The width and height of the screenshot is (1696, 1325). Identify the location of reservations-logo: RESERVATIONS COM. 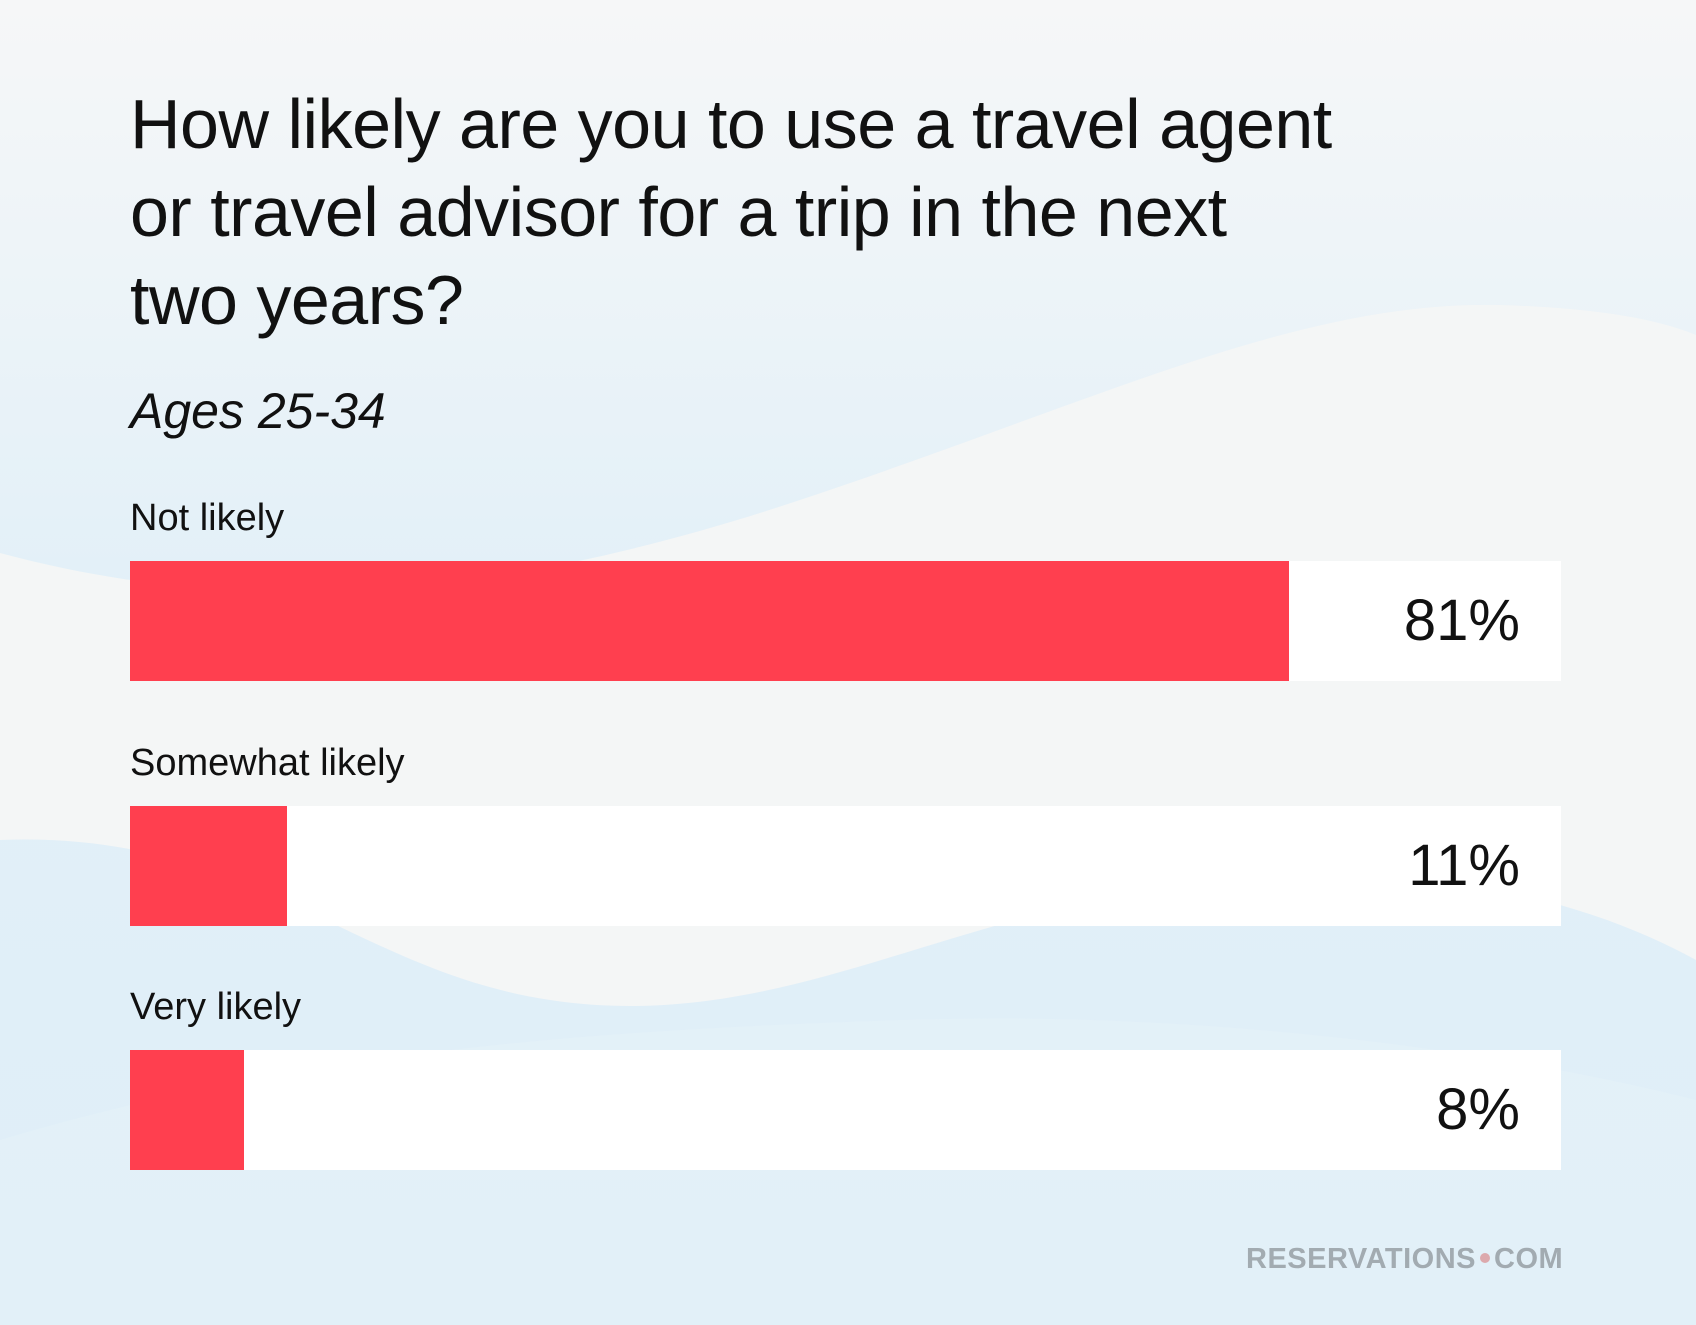
(1404, 1259).